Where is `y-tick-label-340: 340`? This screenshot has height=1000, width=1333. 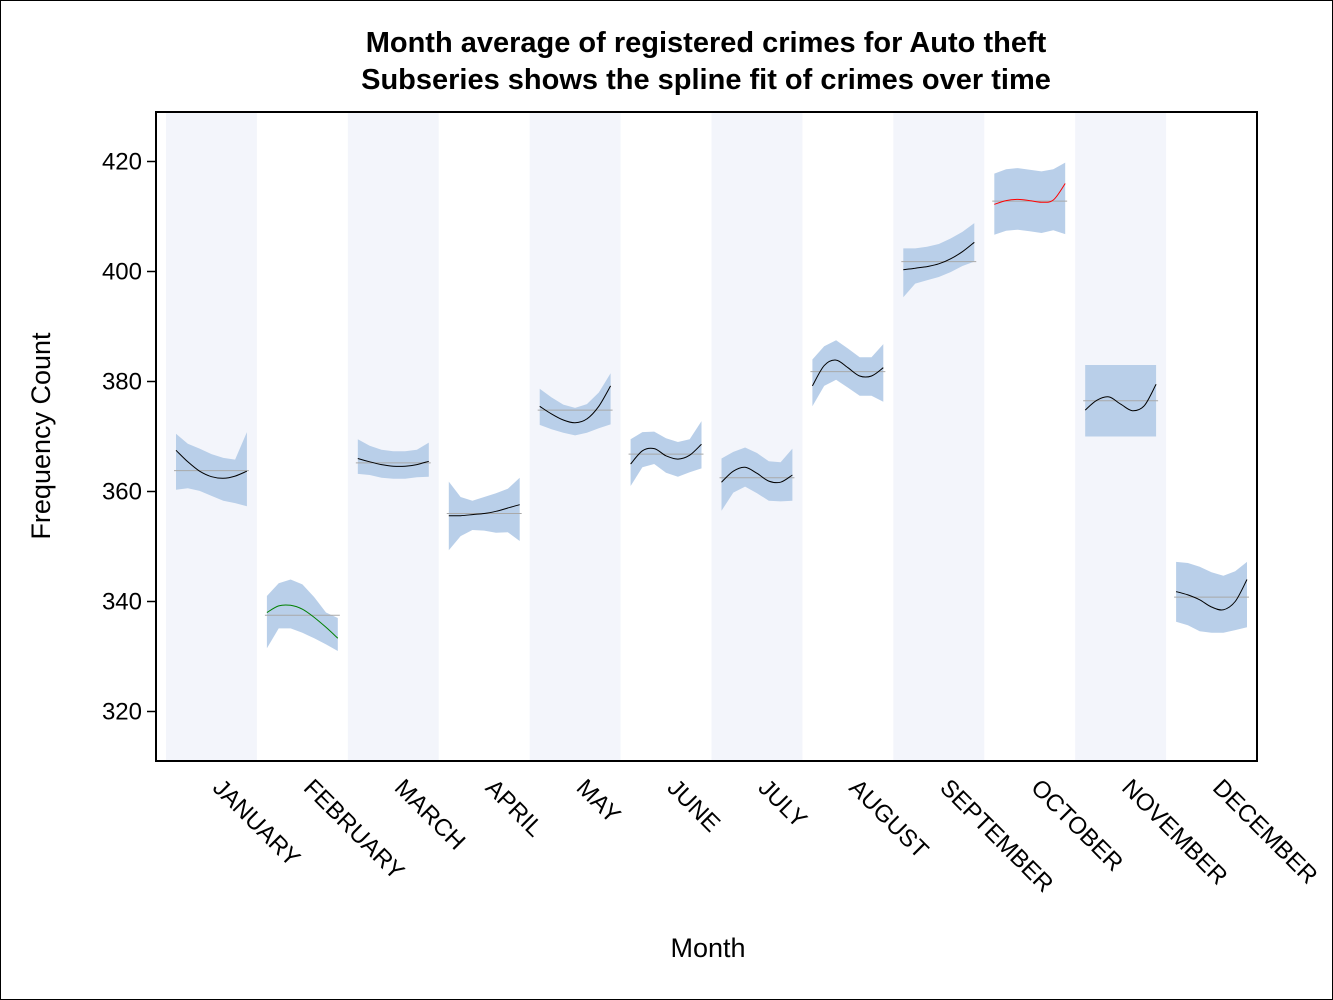
y-tick-label-340: 340 is located at coordinates (122, 602).